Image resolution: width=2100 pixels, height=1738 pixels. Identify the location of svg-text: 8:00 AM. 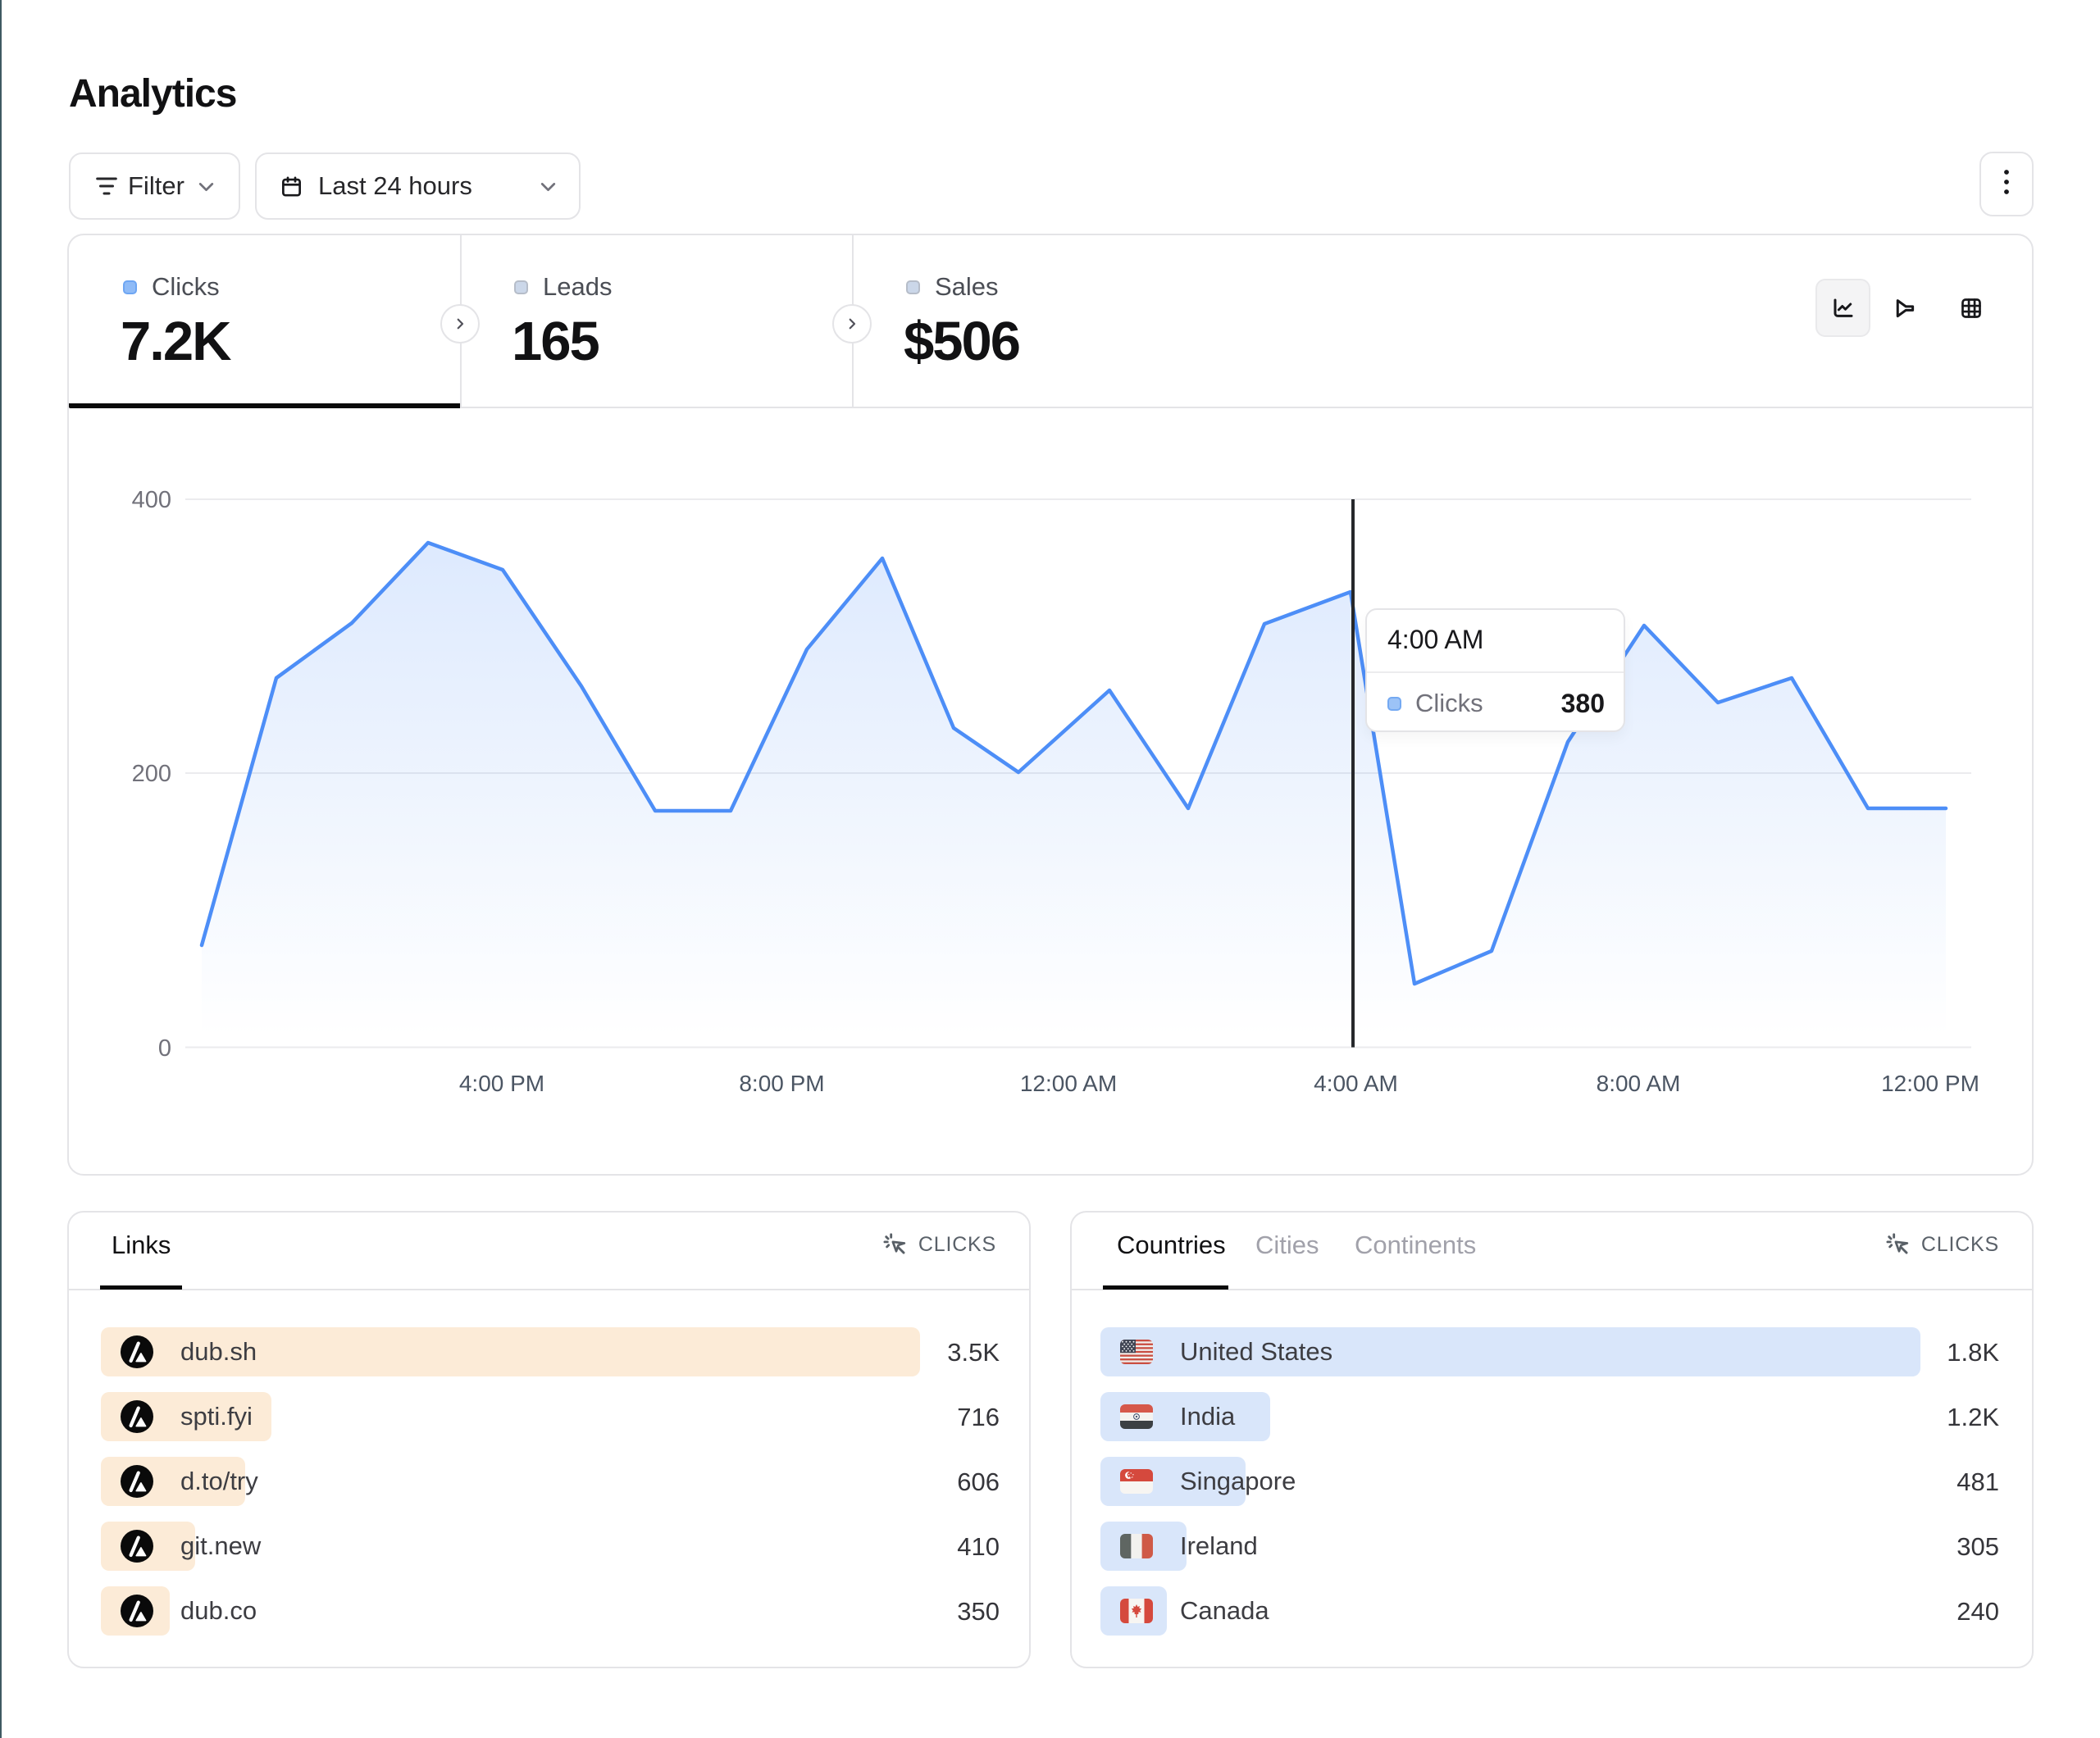
(1639, 1083).